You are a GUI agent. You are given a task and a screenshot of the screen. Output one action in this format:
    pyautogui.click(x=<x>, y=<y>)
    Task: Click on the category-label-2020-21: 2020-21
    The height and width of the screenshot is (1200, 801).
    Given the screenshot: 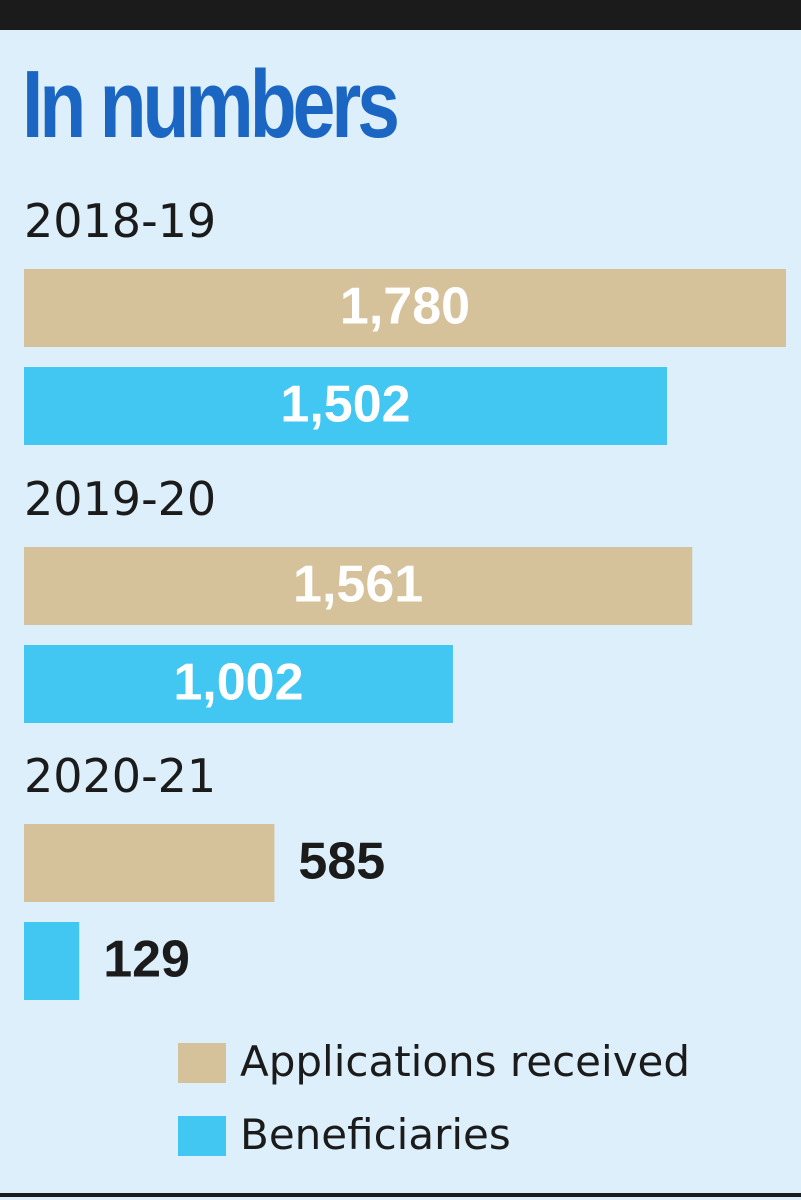 What is the action you would take?
    pyautogui.click(x=120, y=776)
    